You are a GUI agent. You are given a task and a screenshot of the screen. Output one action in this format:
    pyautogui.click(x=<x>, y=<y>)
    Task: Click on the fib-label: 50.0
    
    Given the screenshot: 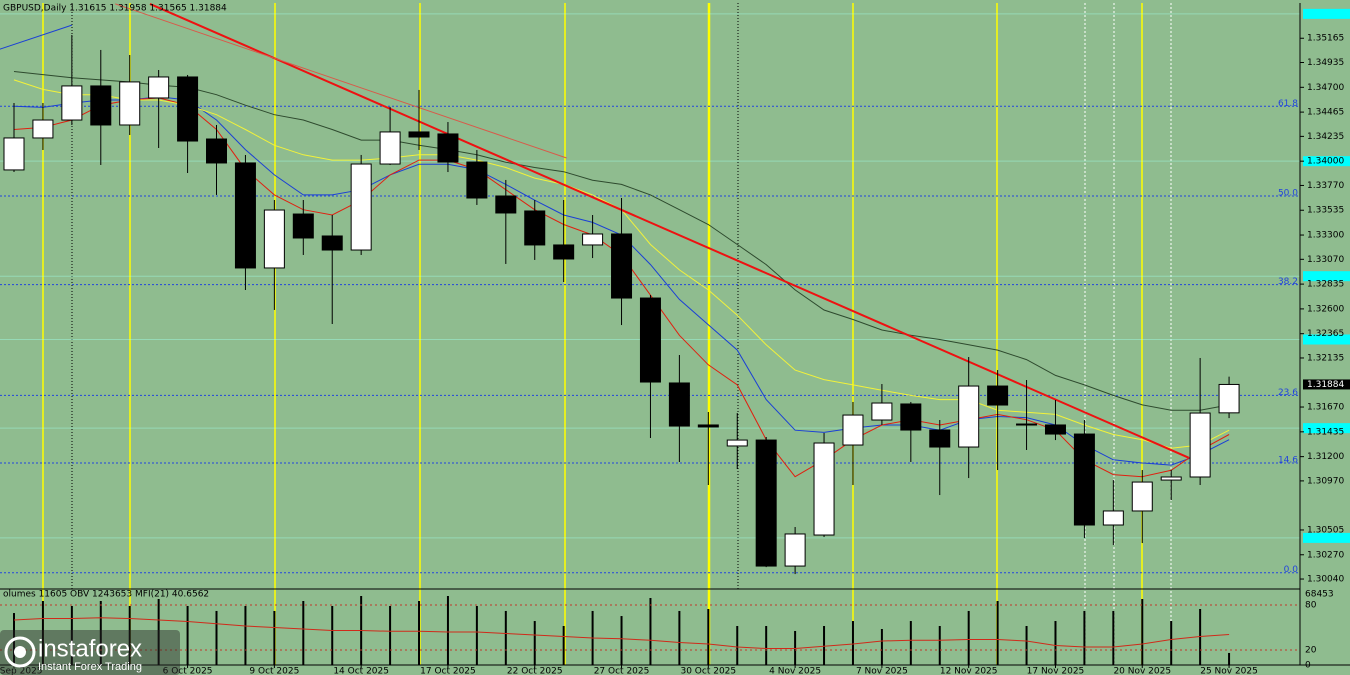 What is the action you would take?
    pyautogui.click(x=1288, y=193)
    